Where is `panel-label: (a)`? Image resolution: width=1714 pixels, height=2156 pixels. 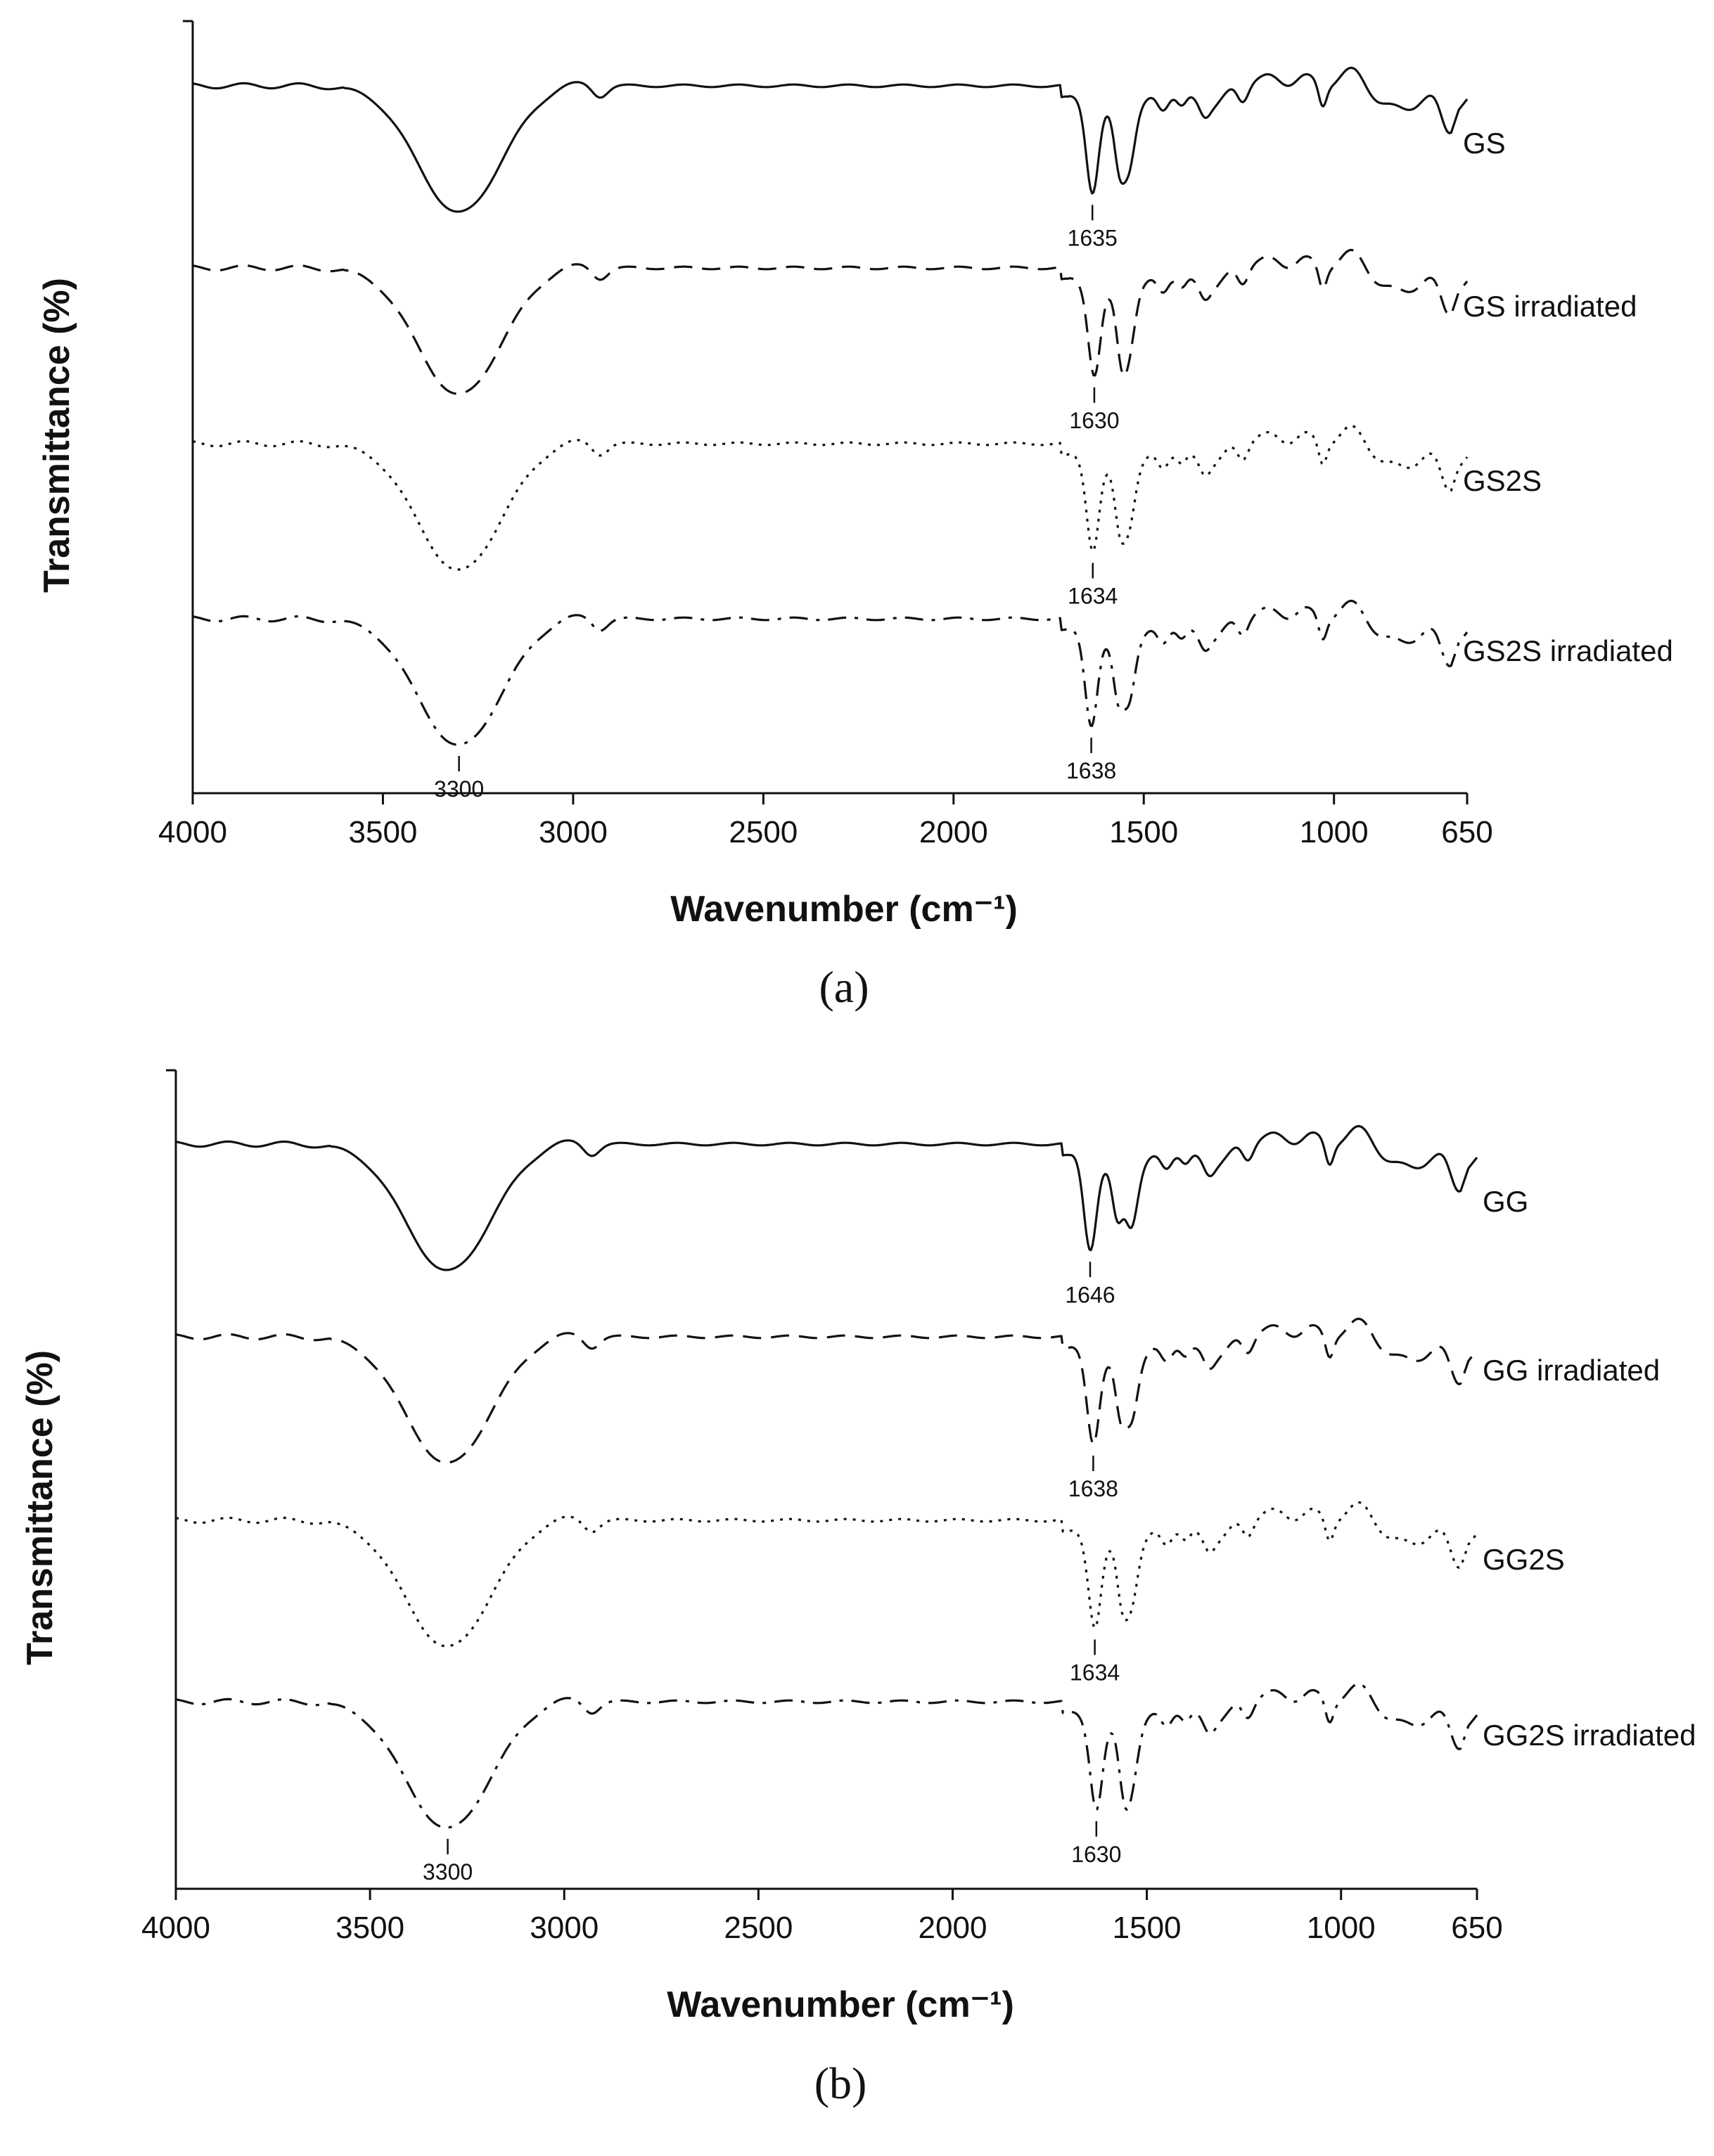 panel-label: (a) is located at coordinates (844, 987).